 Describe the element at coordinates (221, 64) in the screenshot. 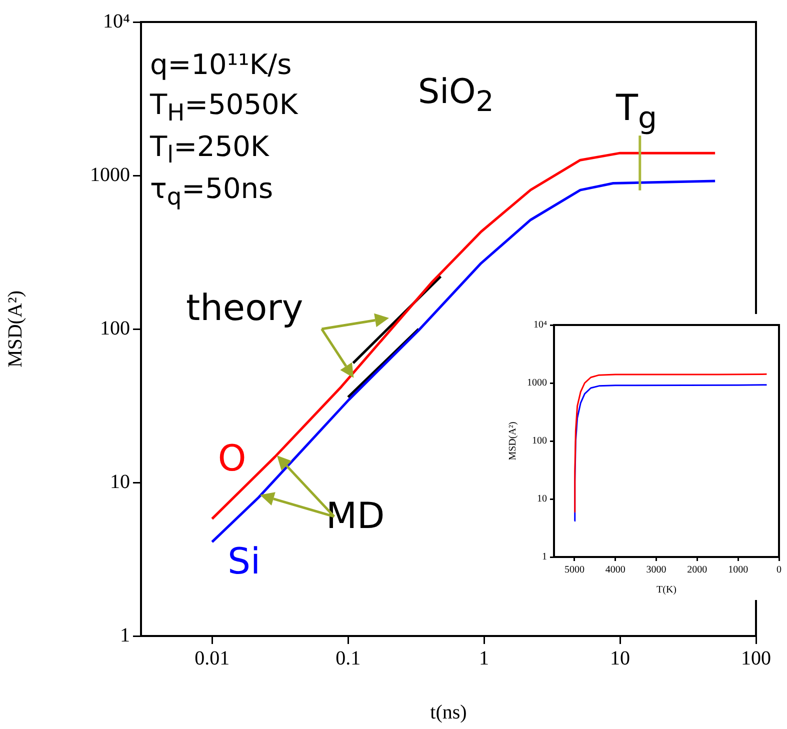

I see `annotation: q=10¹¹K/s` at that location.